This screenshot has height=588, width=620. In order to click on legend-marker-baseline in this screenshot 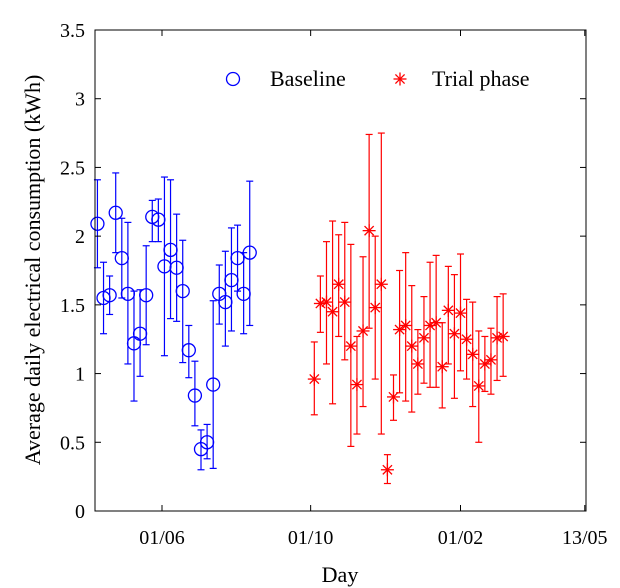, I will do `click(233, 79)`.